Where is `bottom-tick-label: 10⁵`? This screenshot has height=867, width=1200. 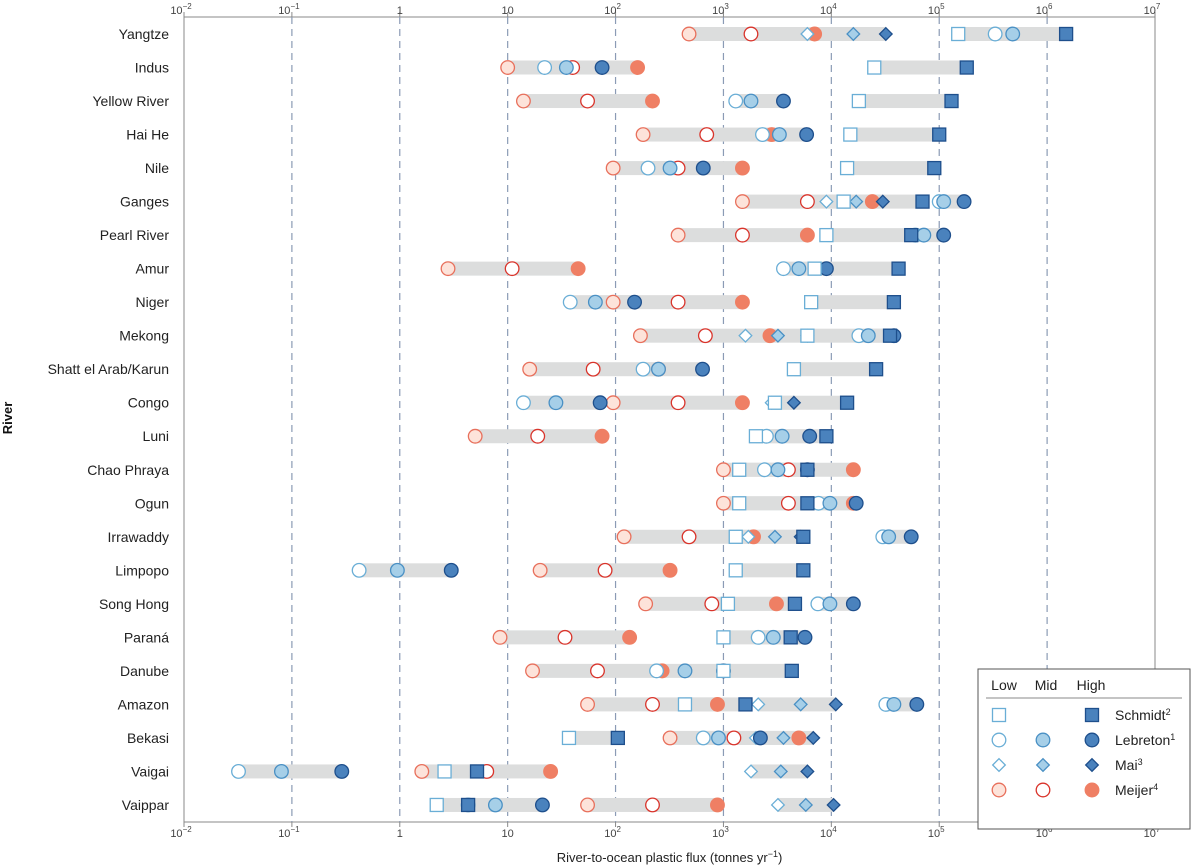
bottom-tick-label: 10⁵ is located at coordinates (936, 832).